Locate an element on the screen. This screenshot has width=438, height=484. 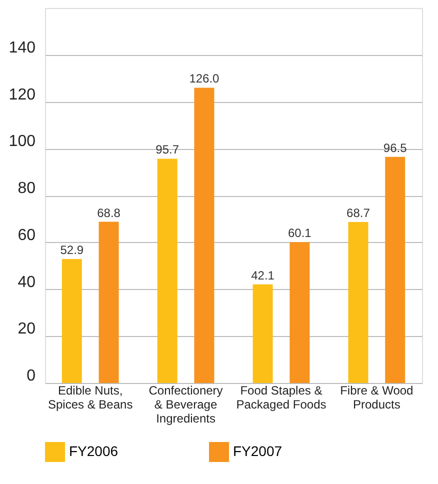
data-label: 68.7 is located at coordinates (358, 213).